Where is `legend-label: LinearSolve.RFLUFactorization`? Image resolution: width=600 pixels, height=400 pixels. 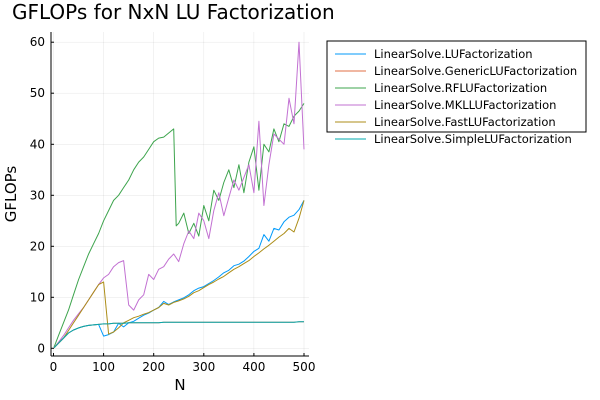
legend-label: LinearSolve.RFLUFactorization is located at coordinates (460, 88).